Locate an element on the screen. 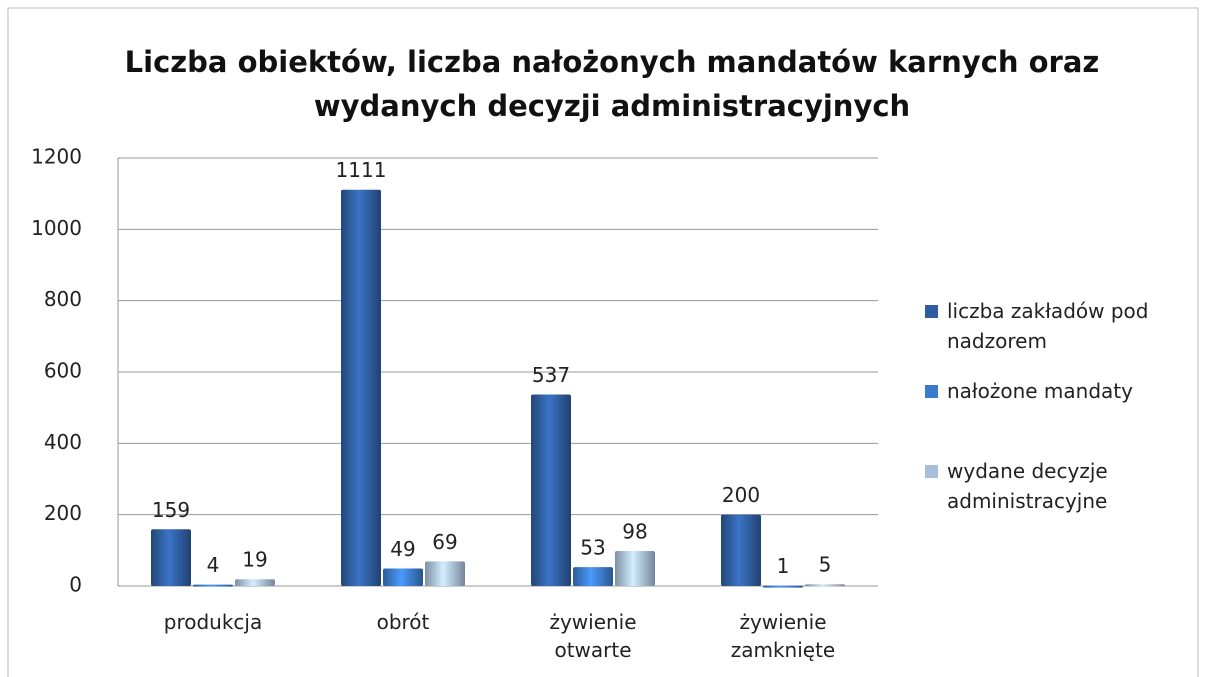 Image resolution: width=1205 pixels, height=677 pixels. x-tick-label: żywienie zamknięte is located at coordinates (783, 636).